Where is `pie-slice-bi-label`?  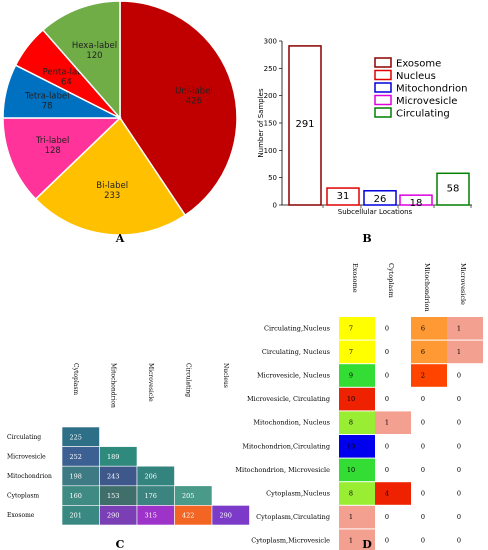 pie-slice-bi-label is located at coordinates (110, 176).